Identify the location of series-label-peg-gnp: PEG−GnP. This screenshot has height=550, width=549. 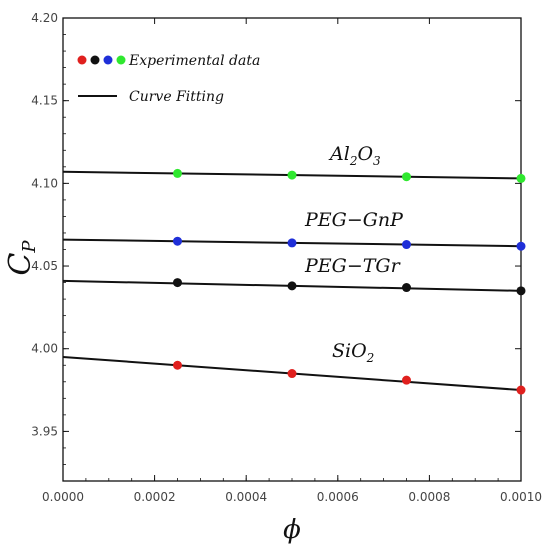
(354, 220).